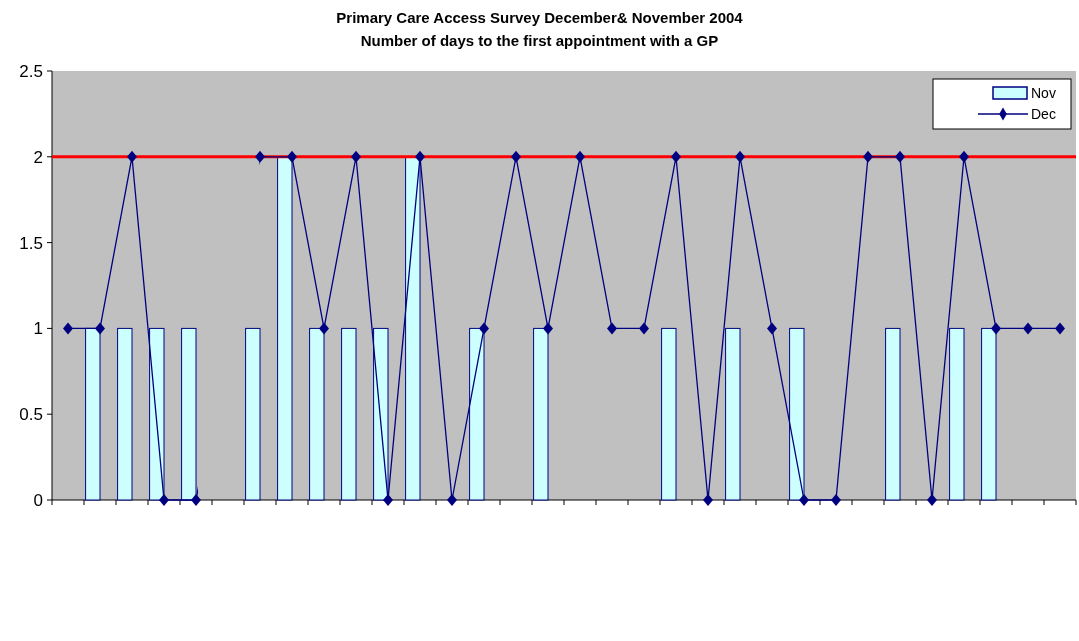 This screenshot has height=641, width=1079. What do you see at coordinates (540, 17) in the screenshot?
I see `chart-title: Primary Care Access Survey December& November 2004` at bounding box center [540, 17].